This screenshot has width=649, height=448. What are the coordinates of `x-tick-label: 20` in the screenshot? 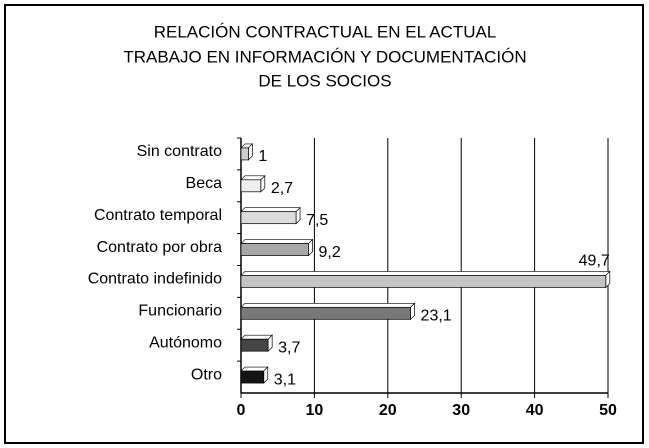 It's located at (388, 410).